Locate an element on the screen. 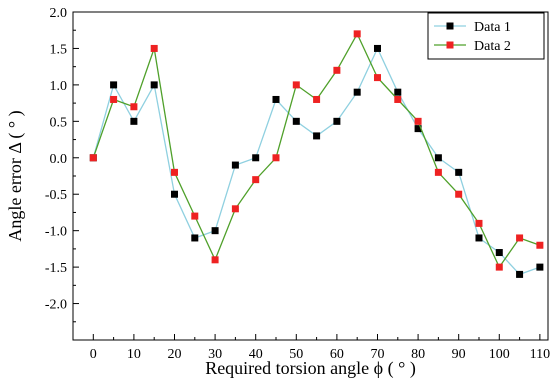  x-tick-label: 0 is located at coordinates (93, 354).